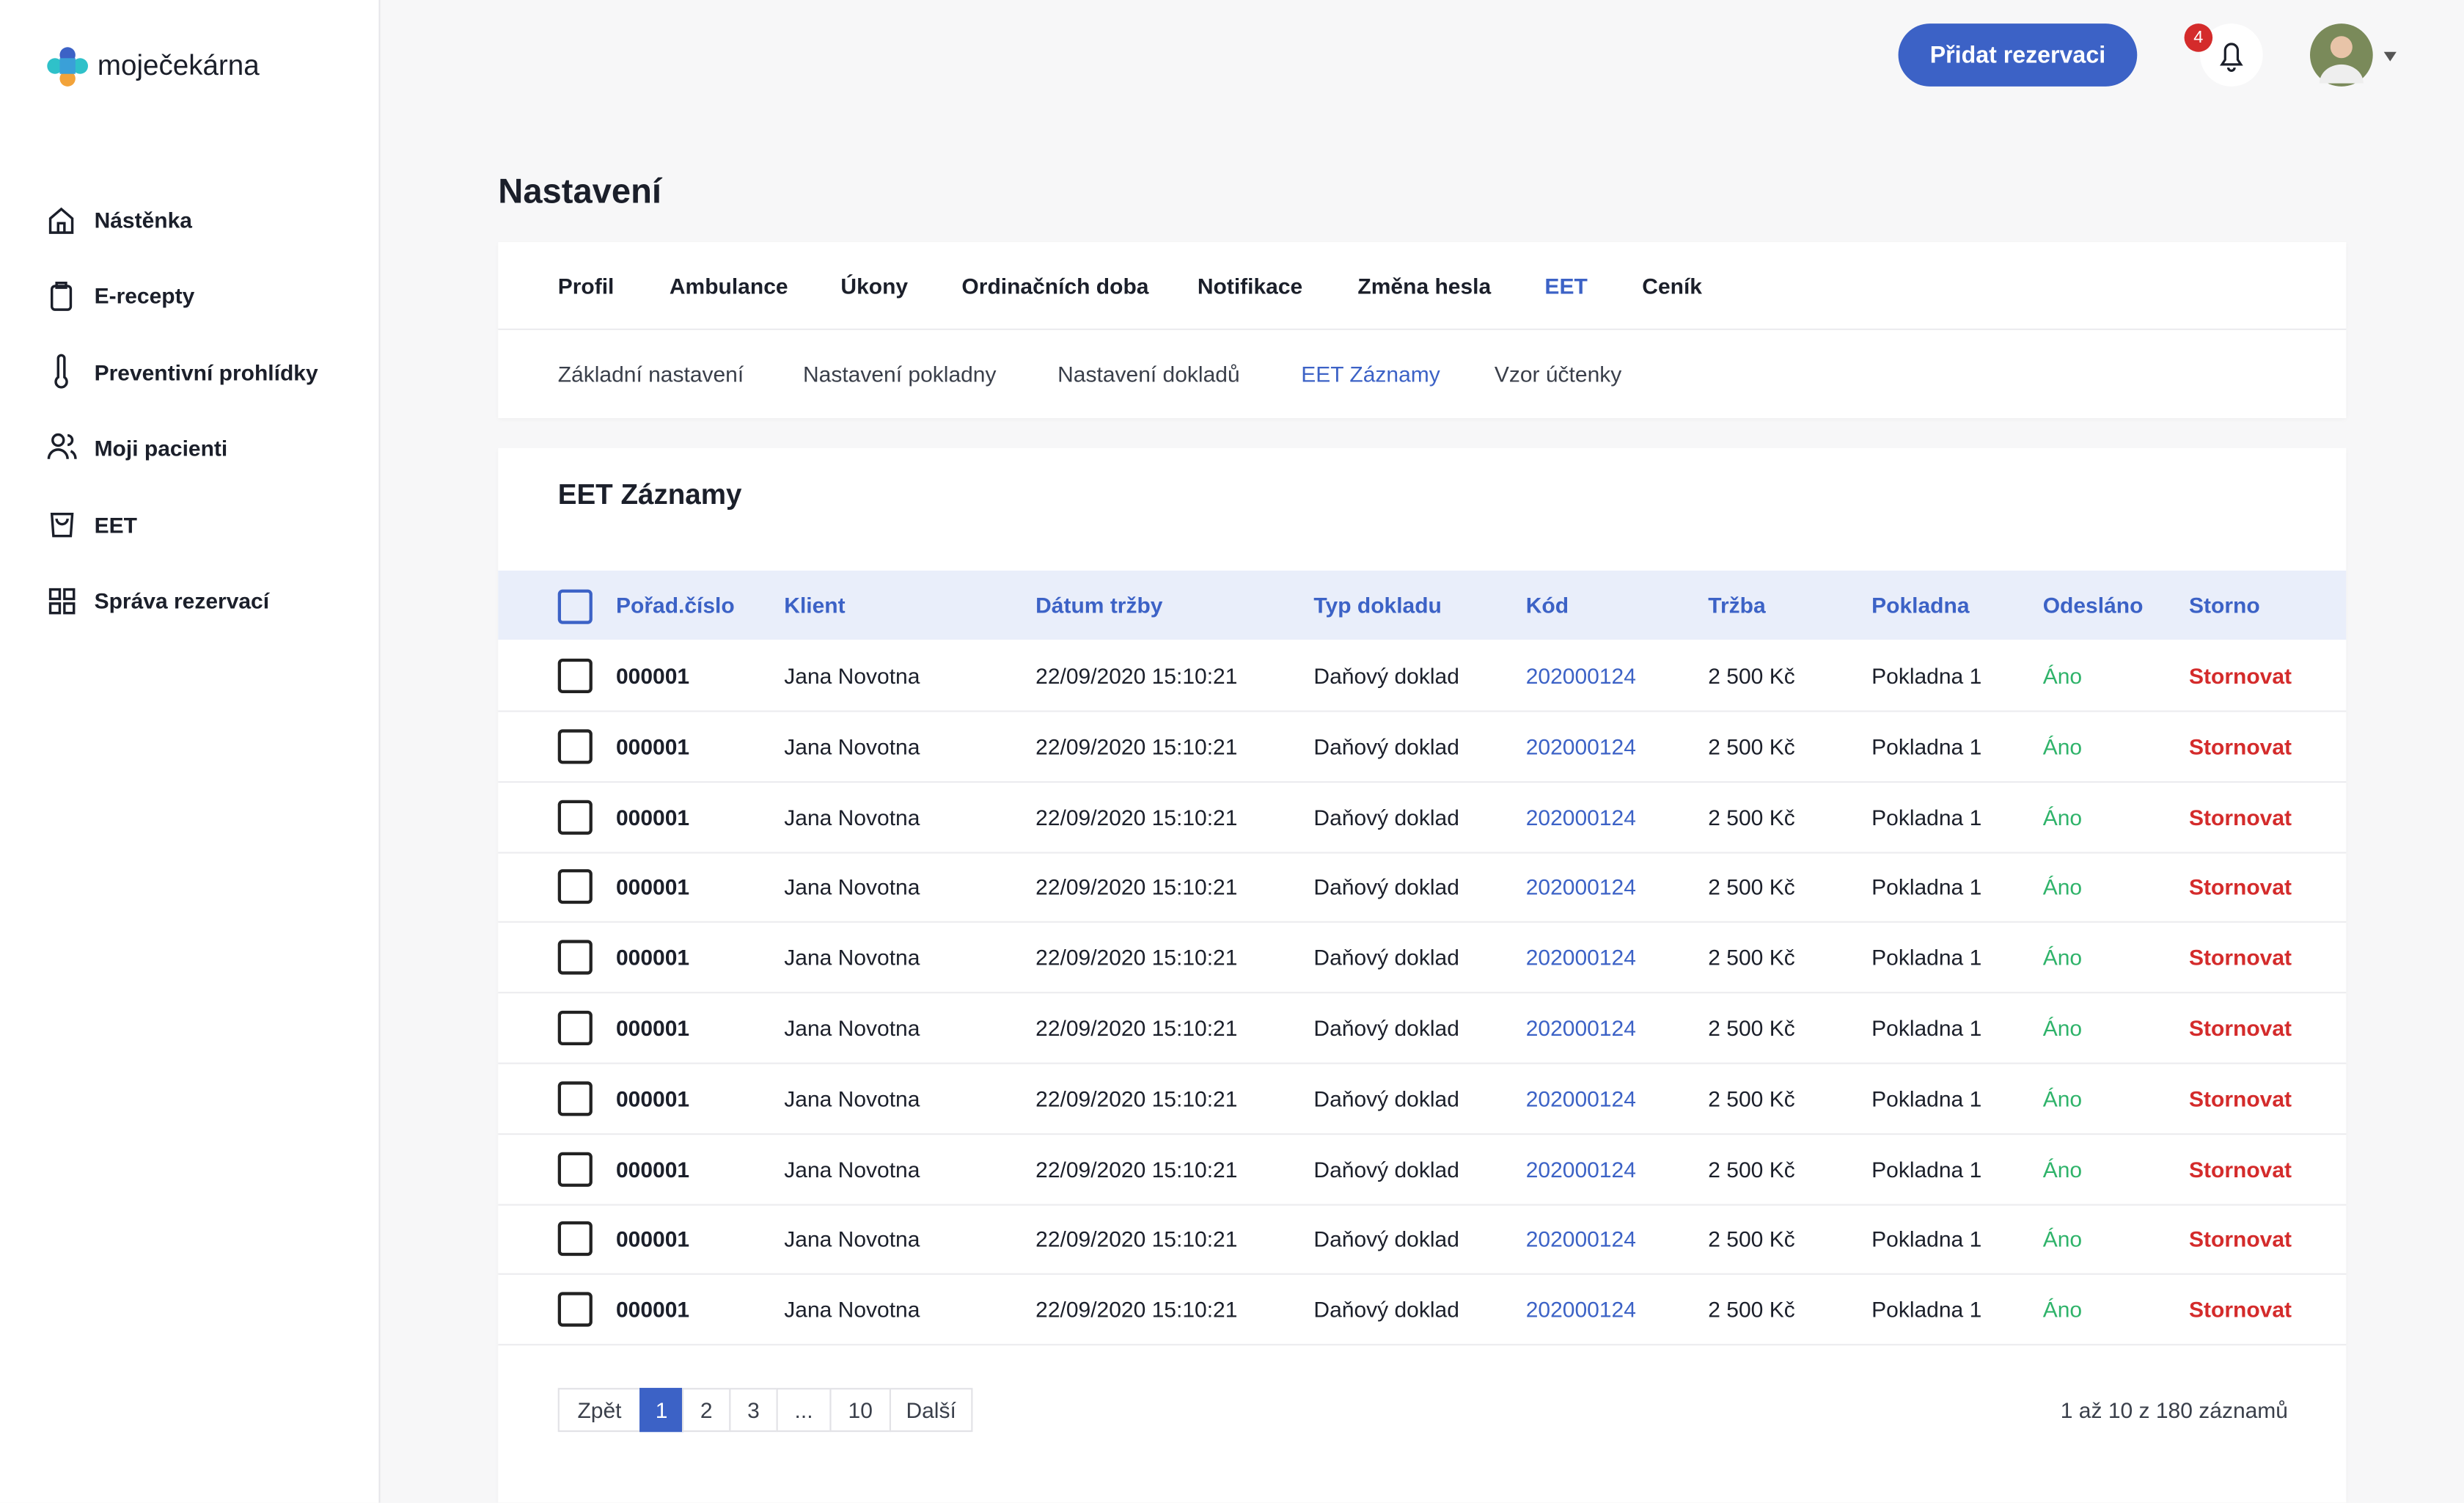  What do you see at coordinates (599, 1410) in the screenshot?
I see `pagination-prev: Zpět` at bounding box center [599, 1410].